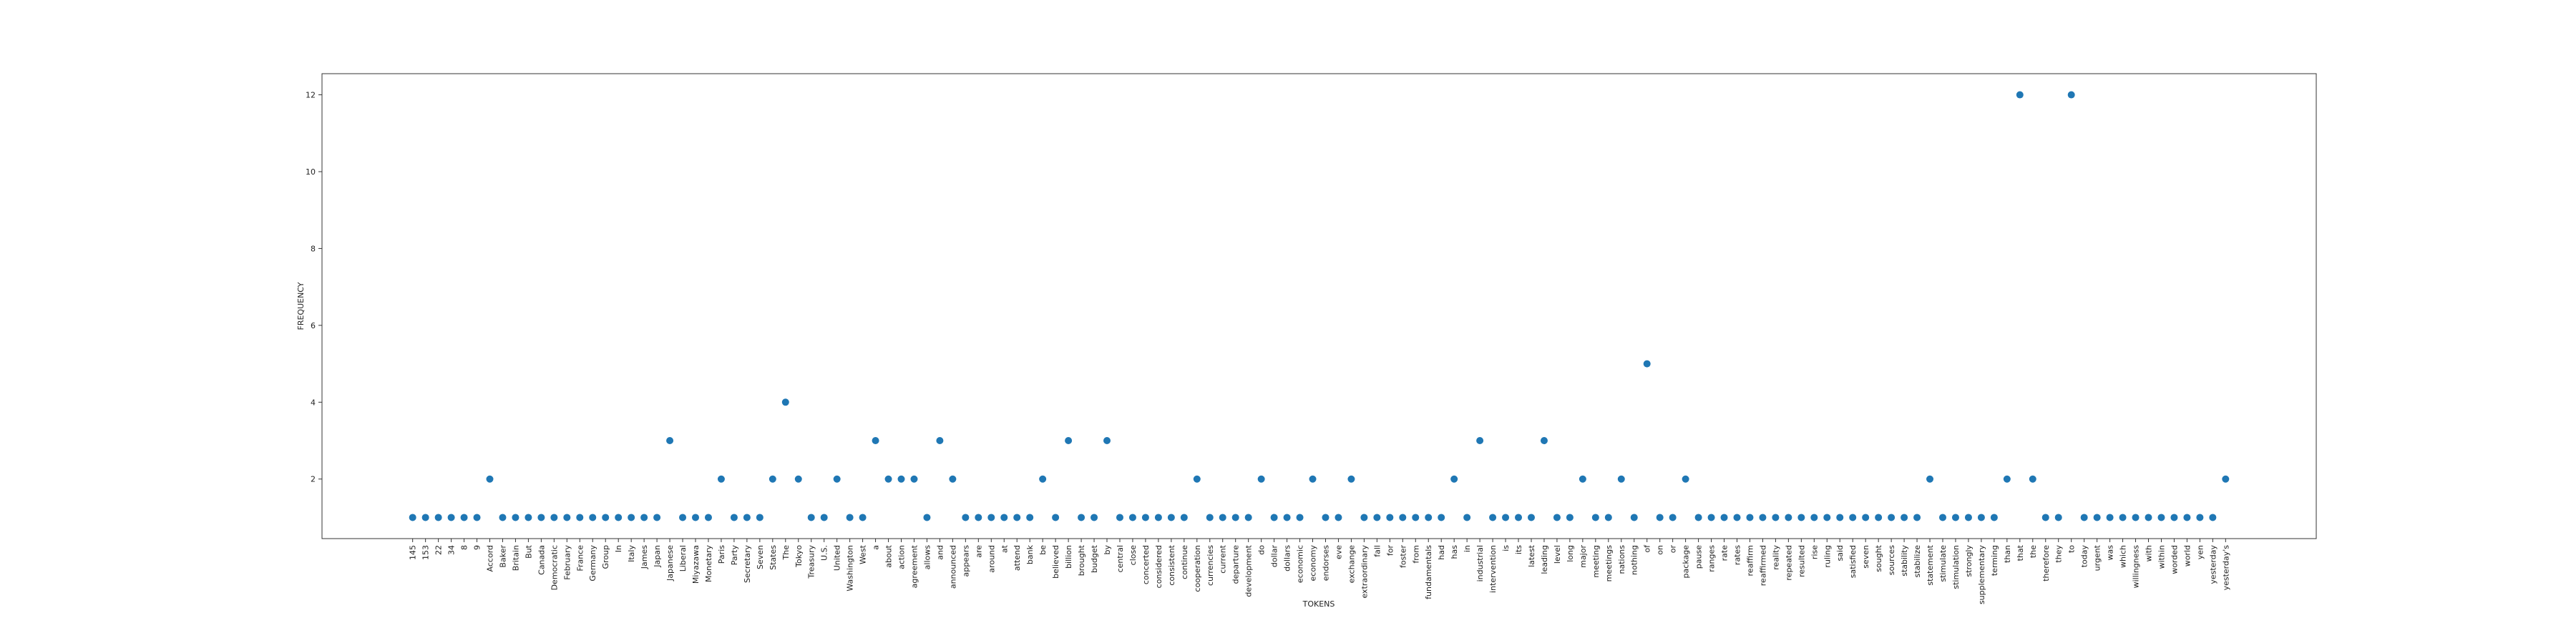  I want to click on x-tick-label: reality, so click(1775, 558).